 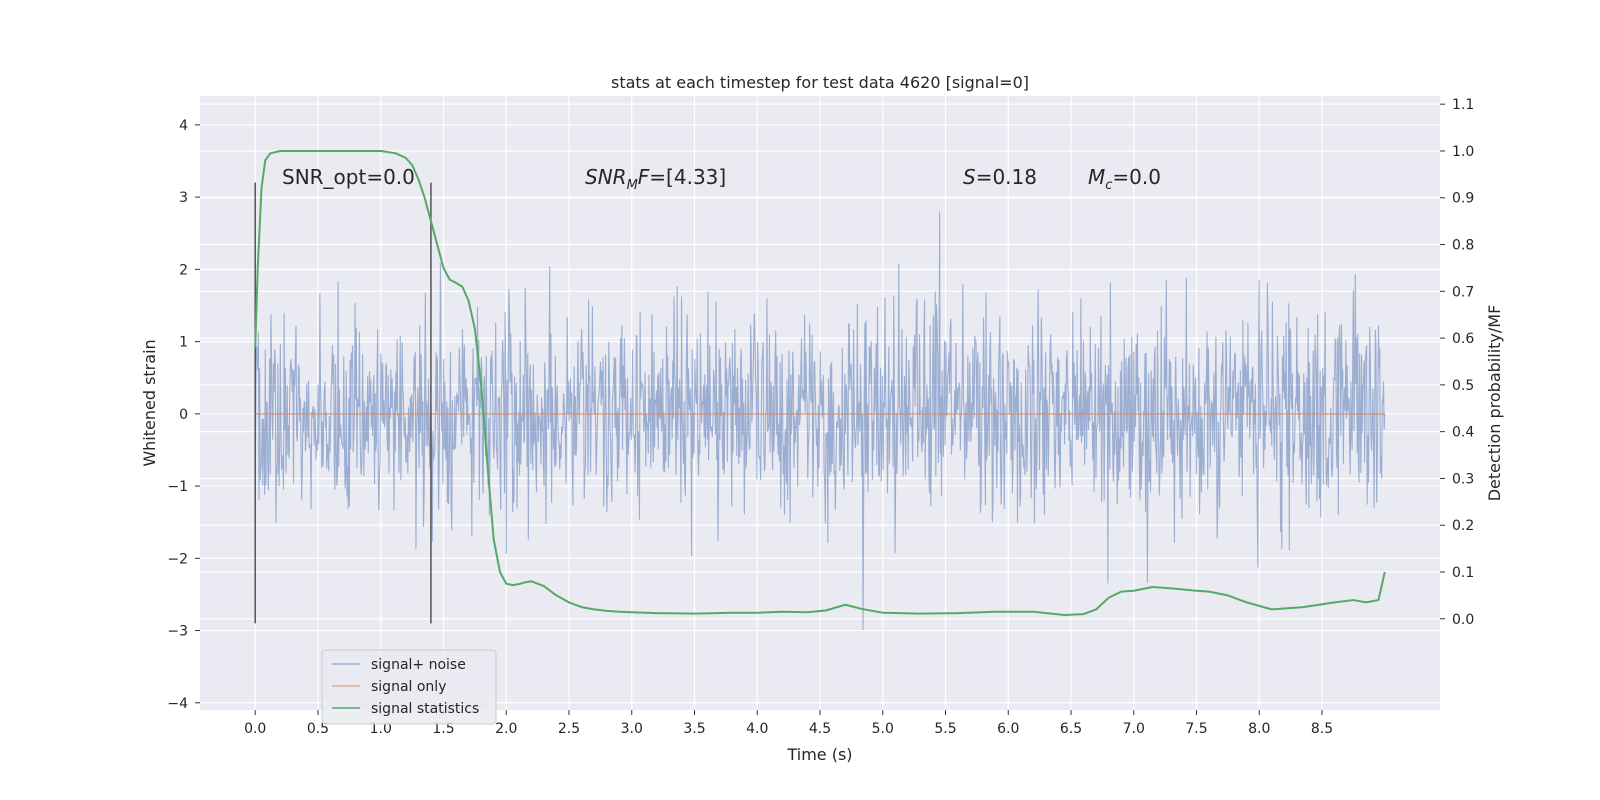 I want to click on x-tick-label: 1.0, so click(x=381, y=729).